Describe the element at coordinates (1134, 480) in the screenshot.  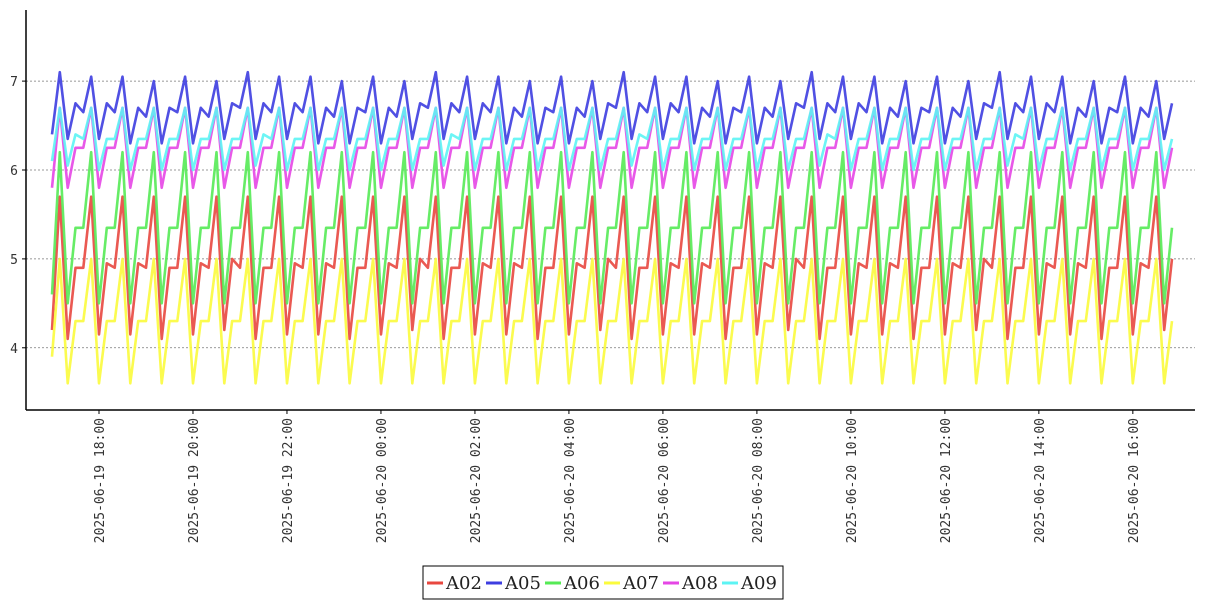
I see `x-tick-label: 2025-06-20 16:00` at that location.